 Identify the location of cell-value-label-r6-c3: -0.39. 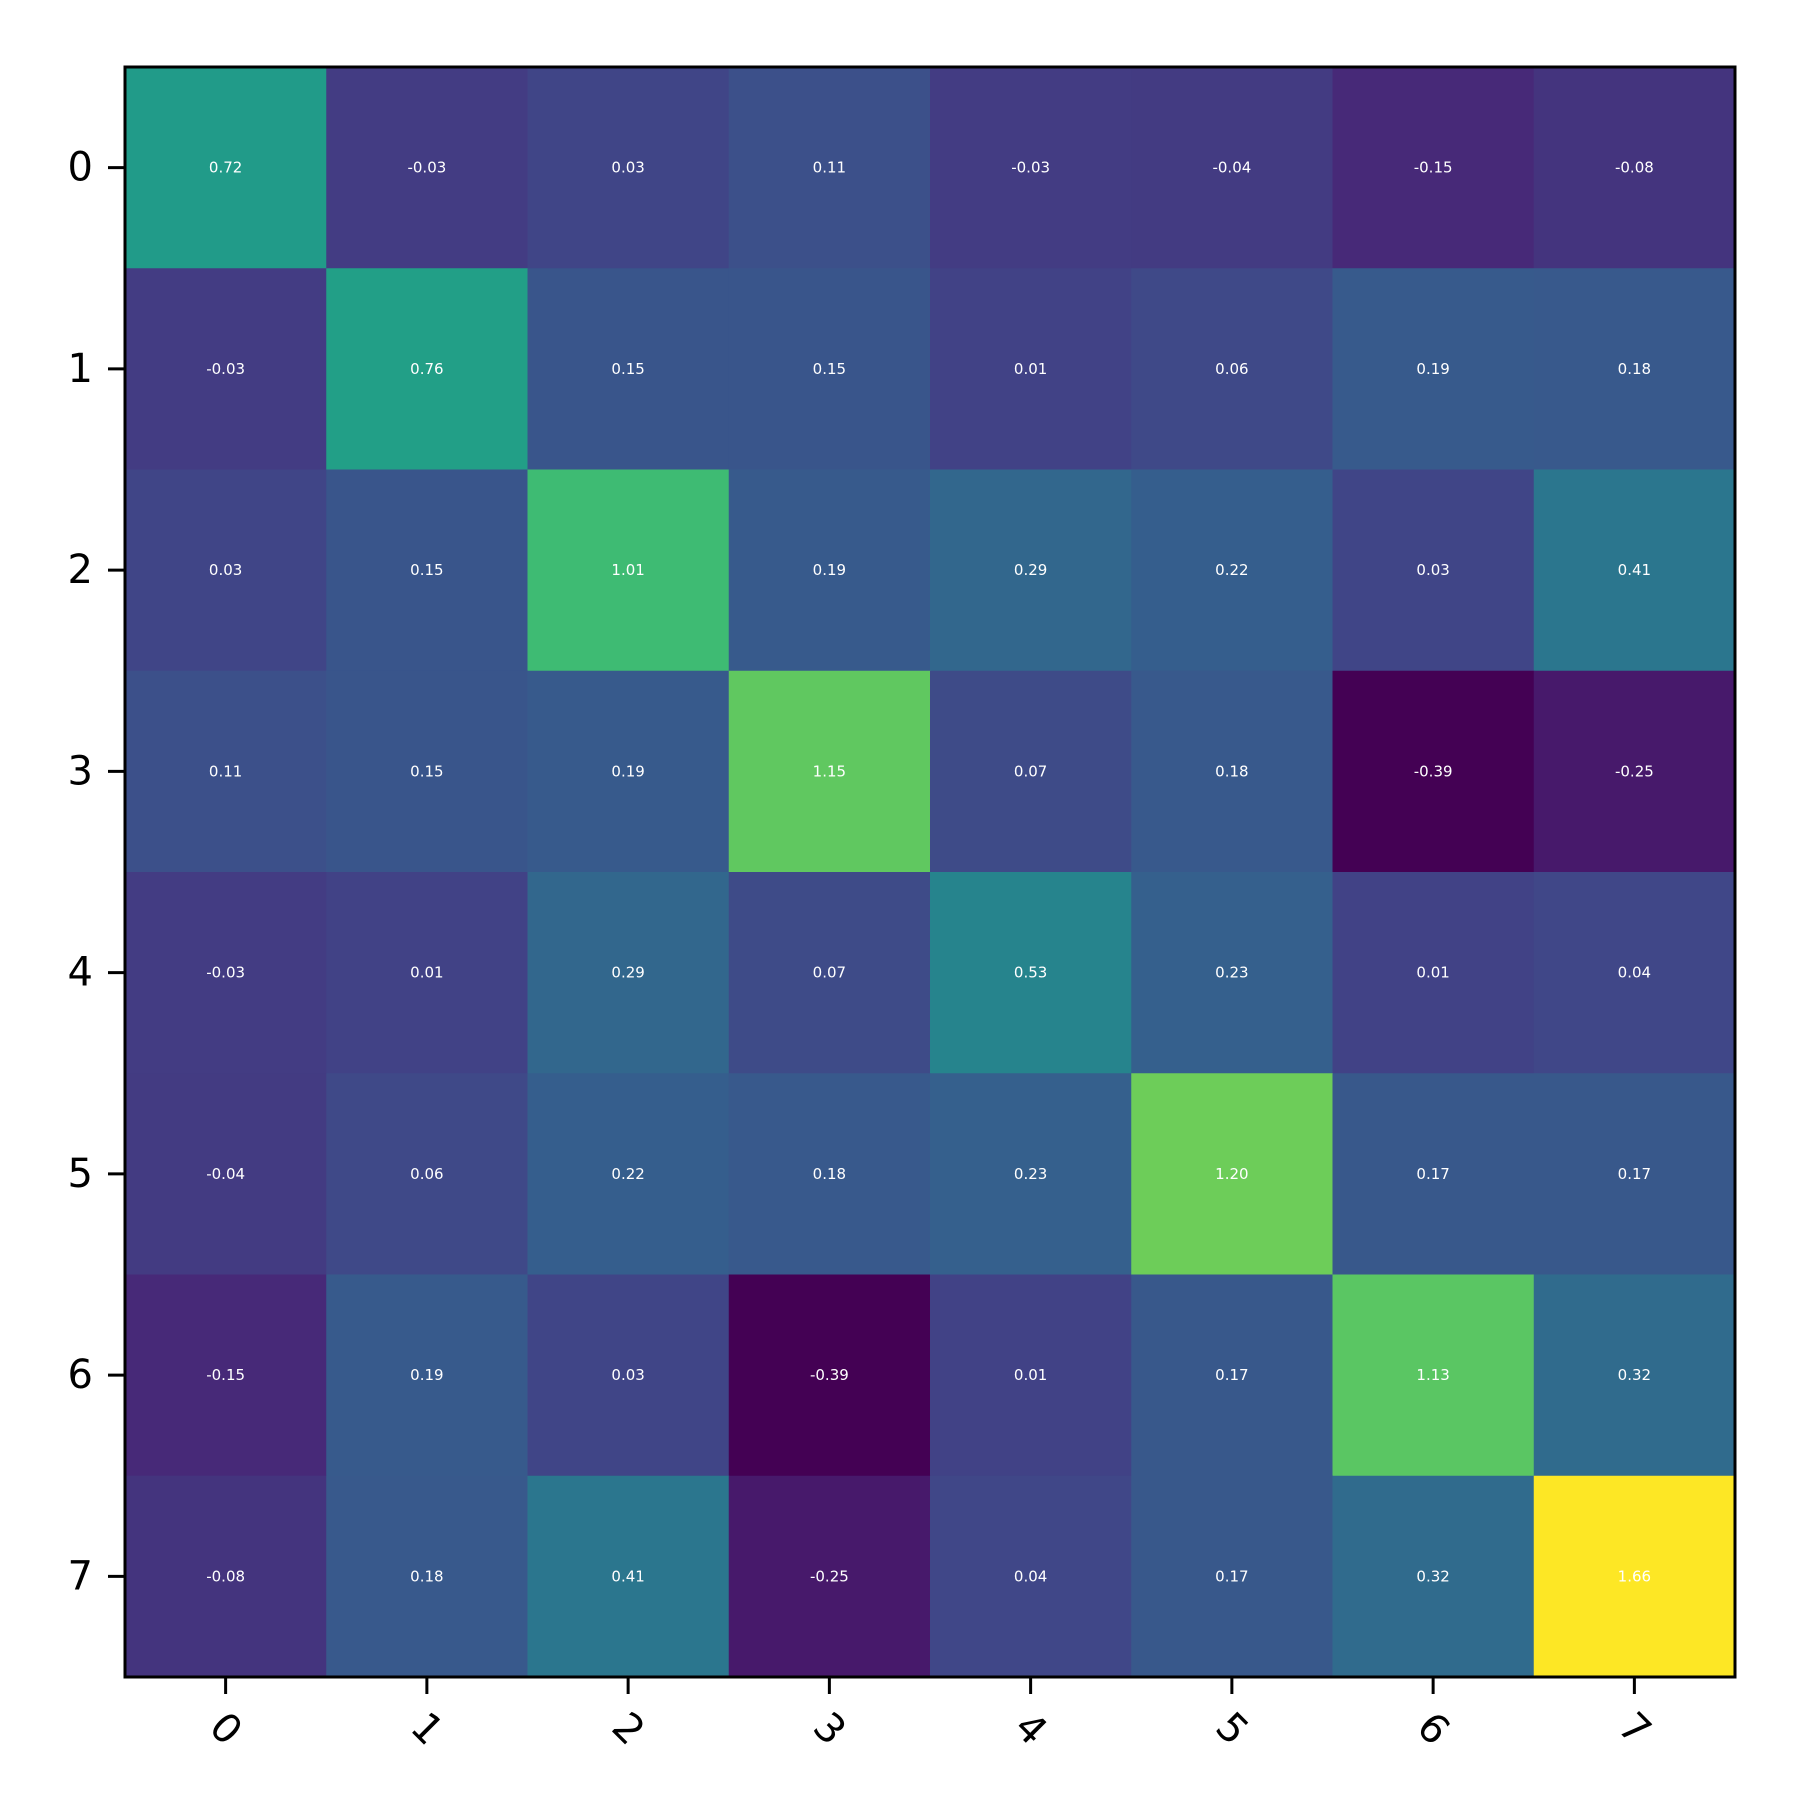
(829, 1375).